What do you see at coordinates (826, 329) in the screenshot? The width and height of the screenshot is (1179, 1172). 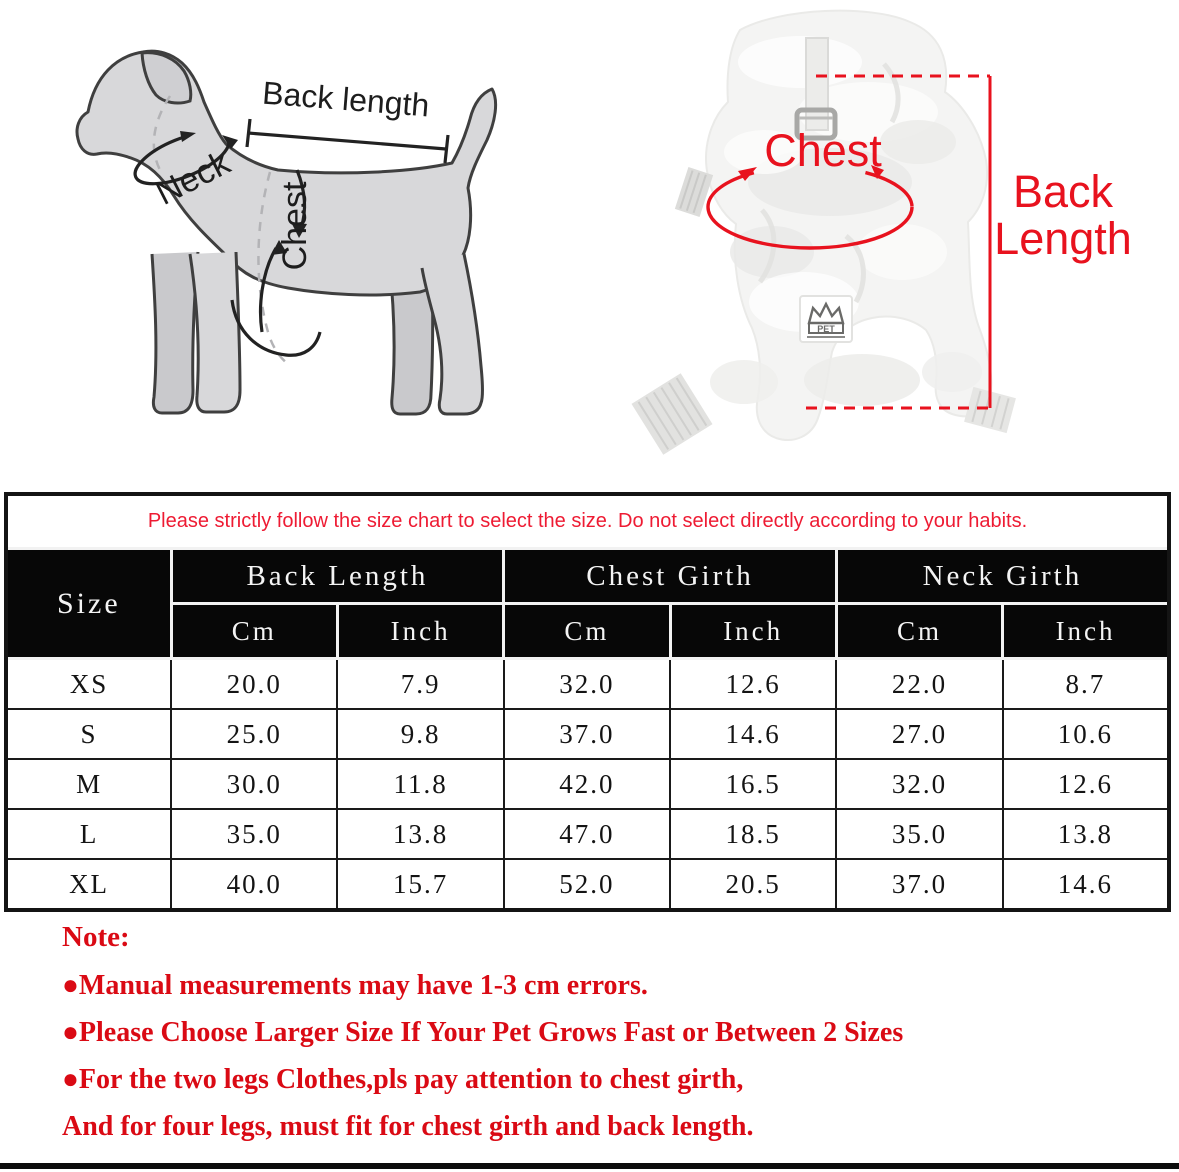 I see `tag-pet-text: PET` at bounding box center [826, 329].